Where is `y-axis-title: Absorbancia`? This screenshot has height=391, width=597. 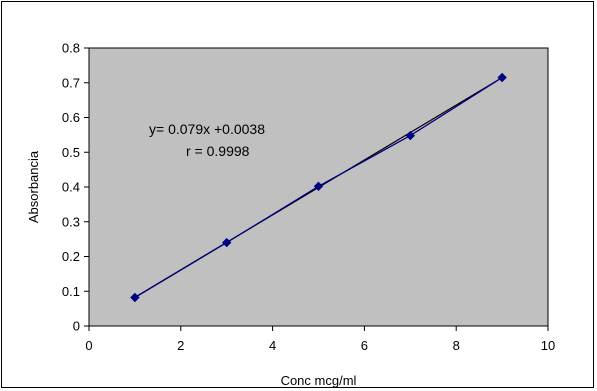 y-axis-title: Absorbancia is located at coordinates (33, 186).